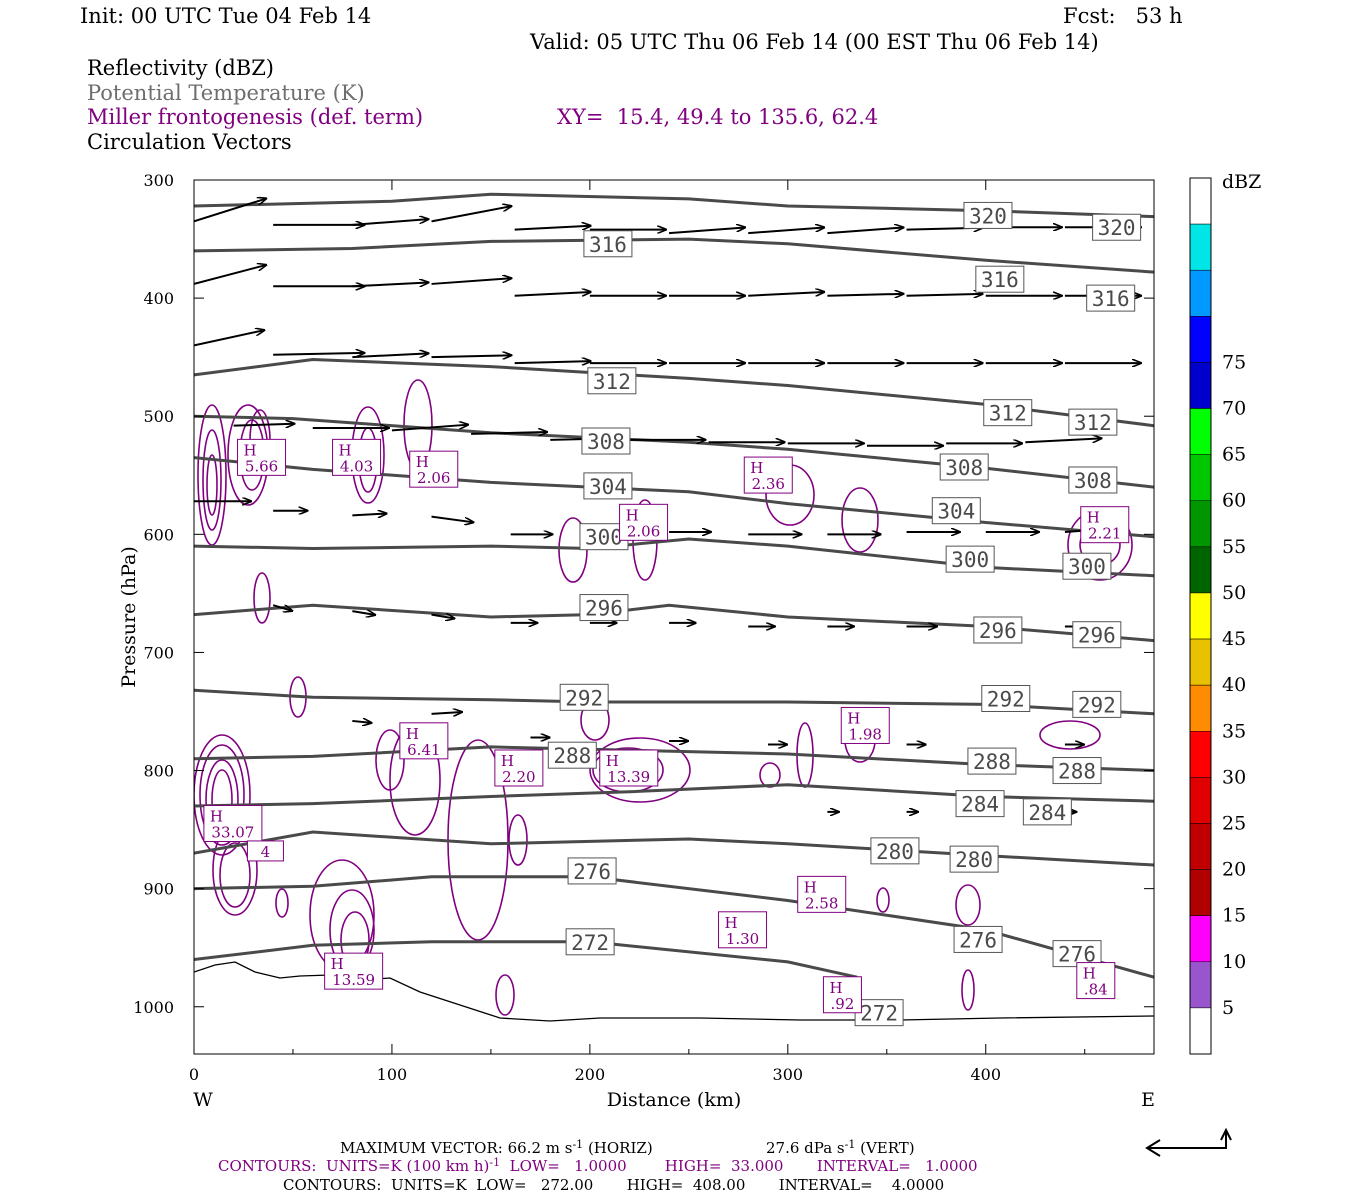 The height and width of the screenshot is (1200, 1350). I want to click on terrain-line, so click(674, 991).